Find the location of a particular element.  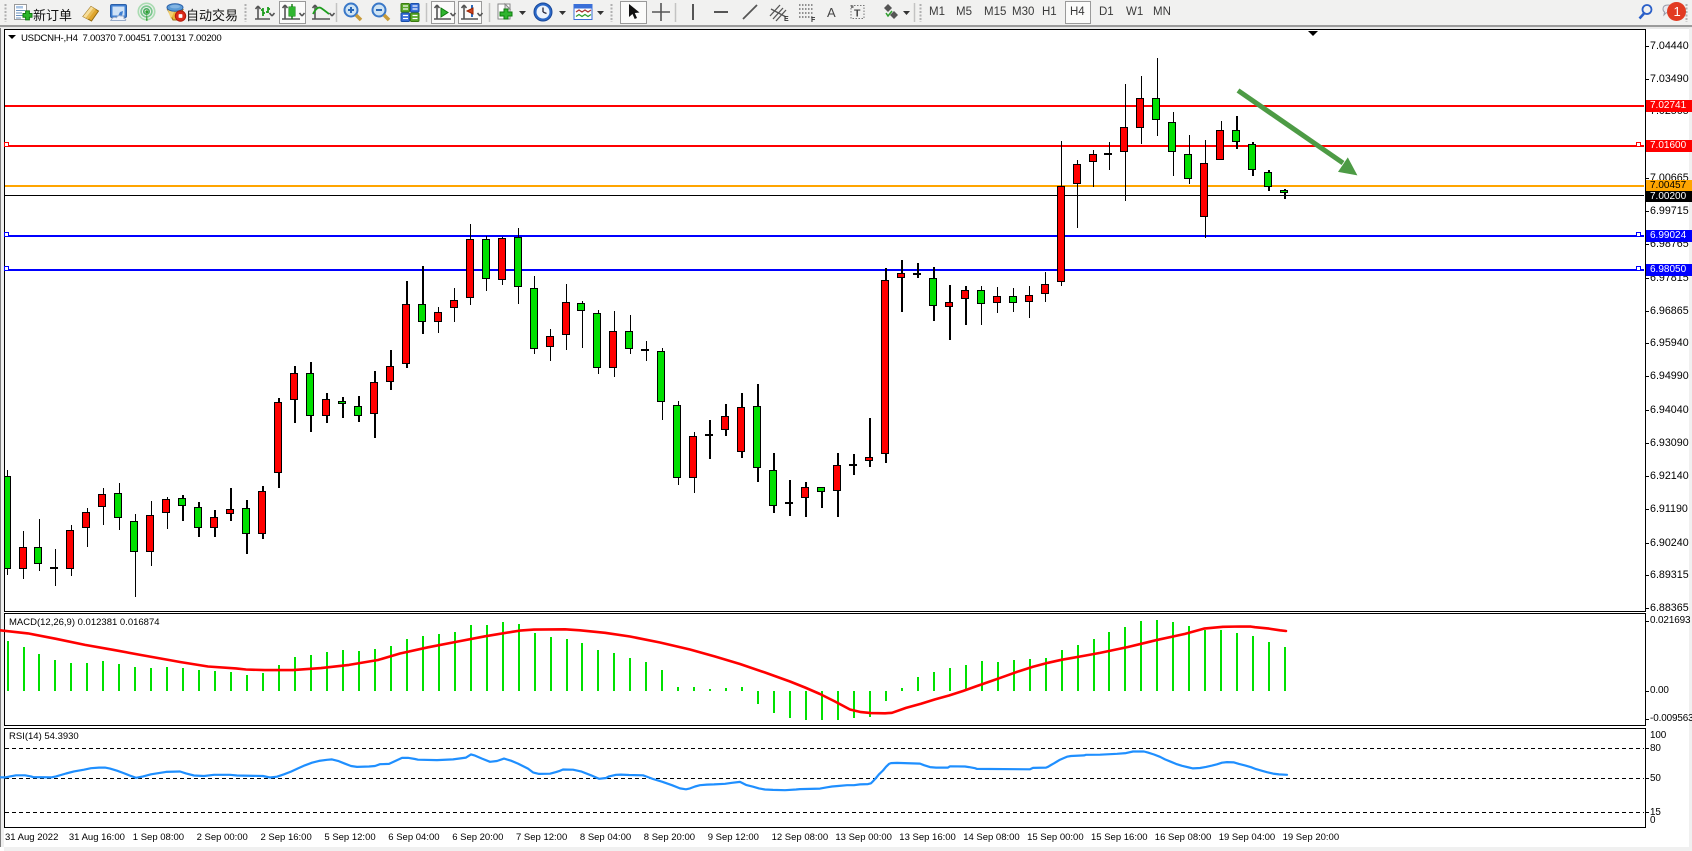

svg-text: A is located at coordinates (831, 12).